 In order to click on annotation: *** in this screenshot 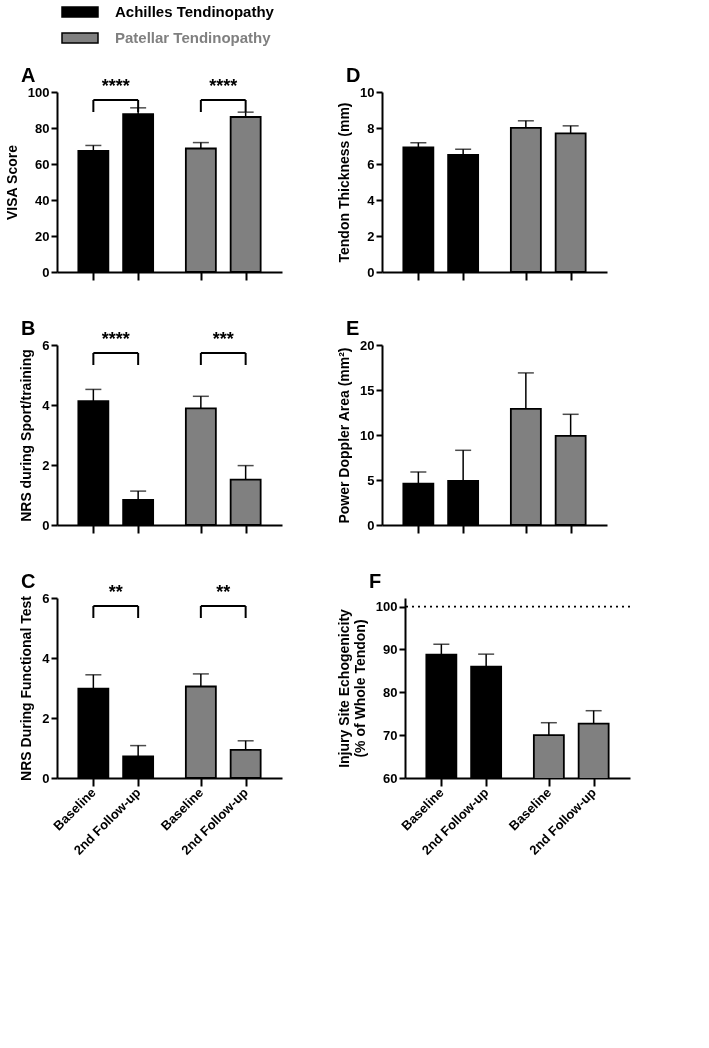, I will do `click(223, 339)`.